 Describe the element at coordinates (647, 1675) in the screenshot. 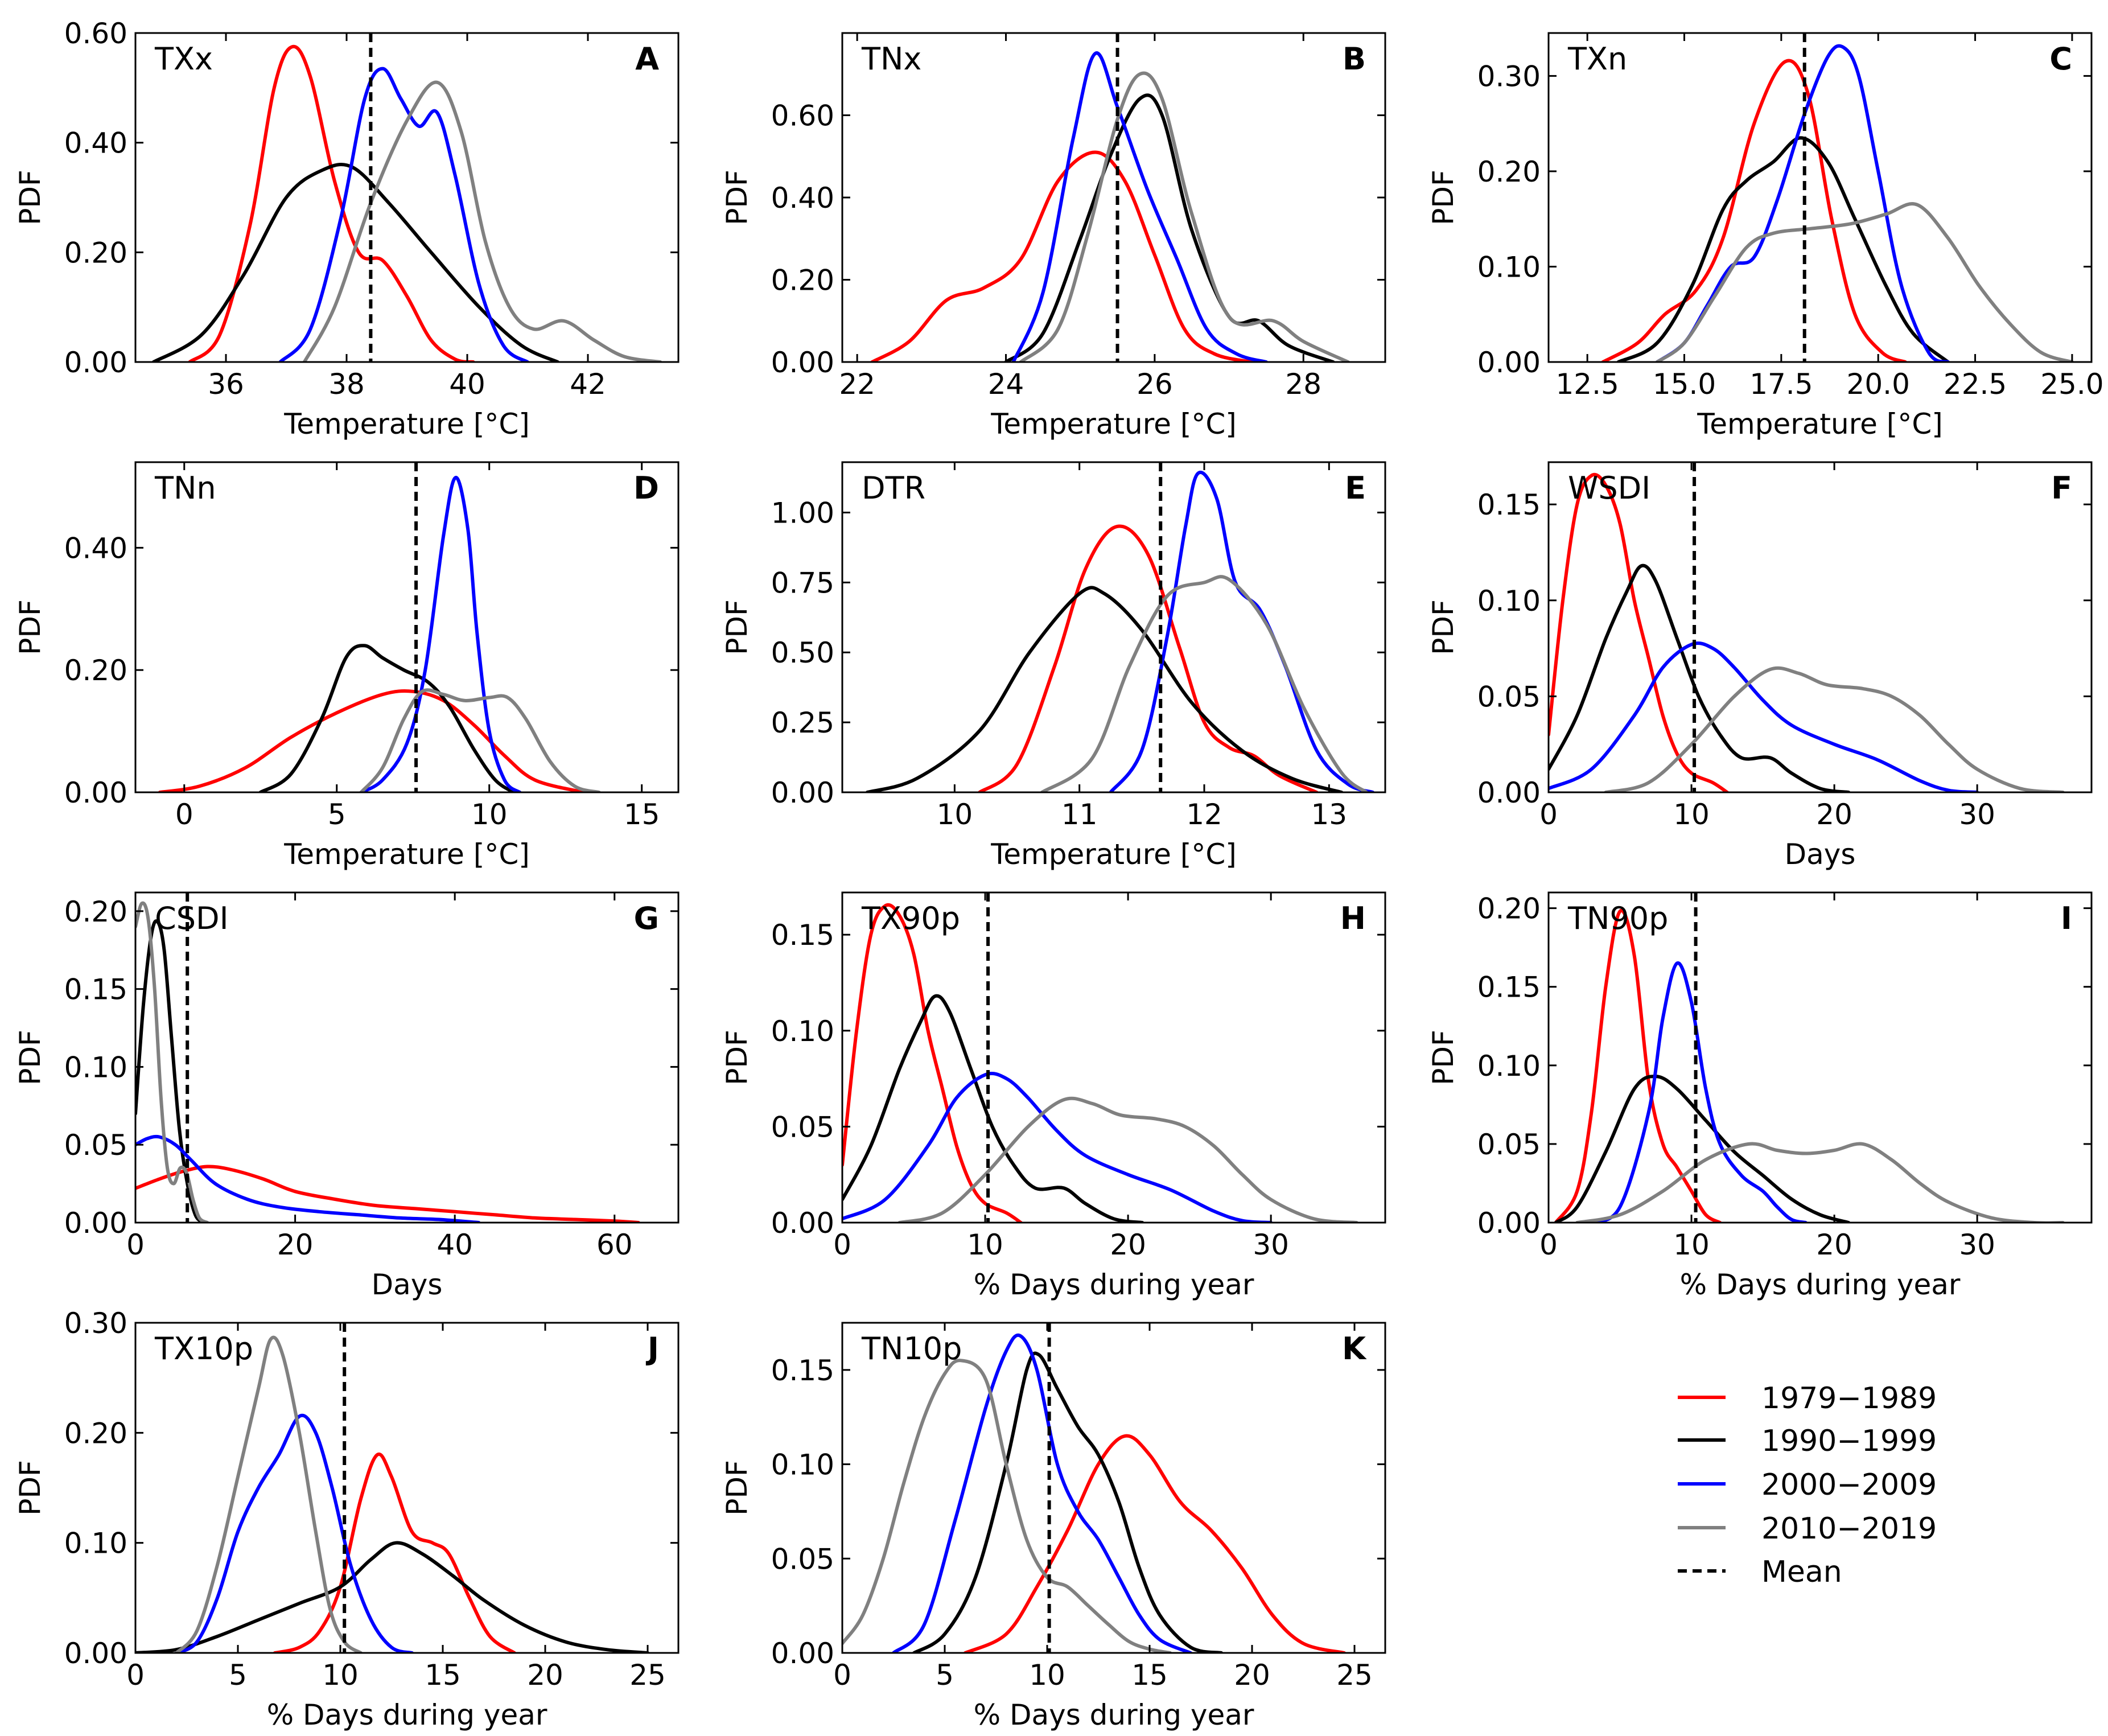

I see `x-tick-label: 25` at that location.